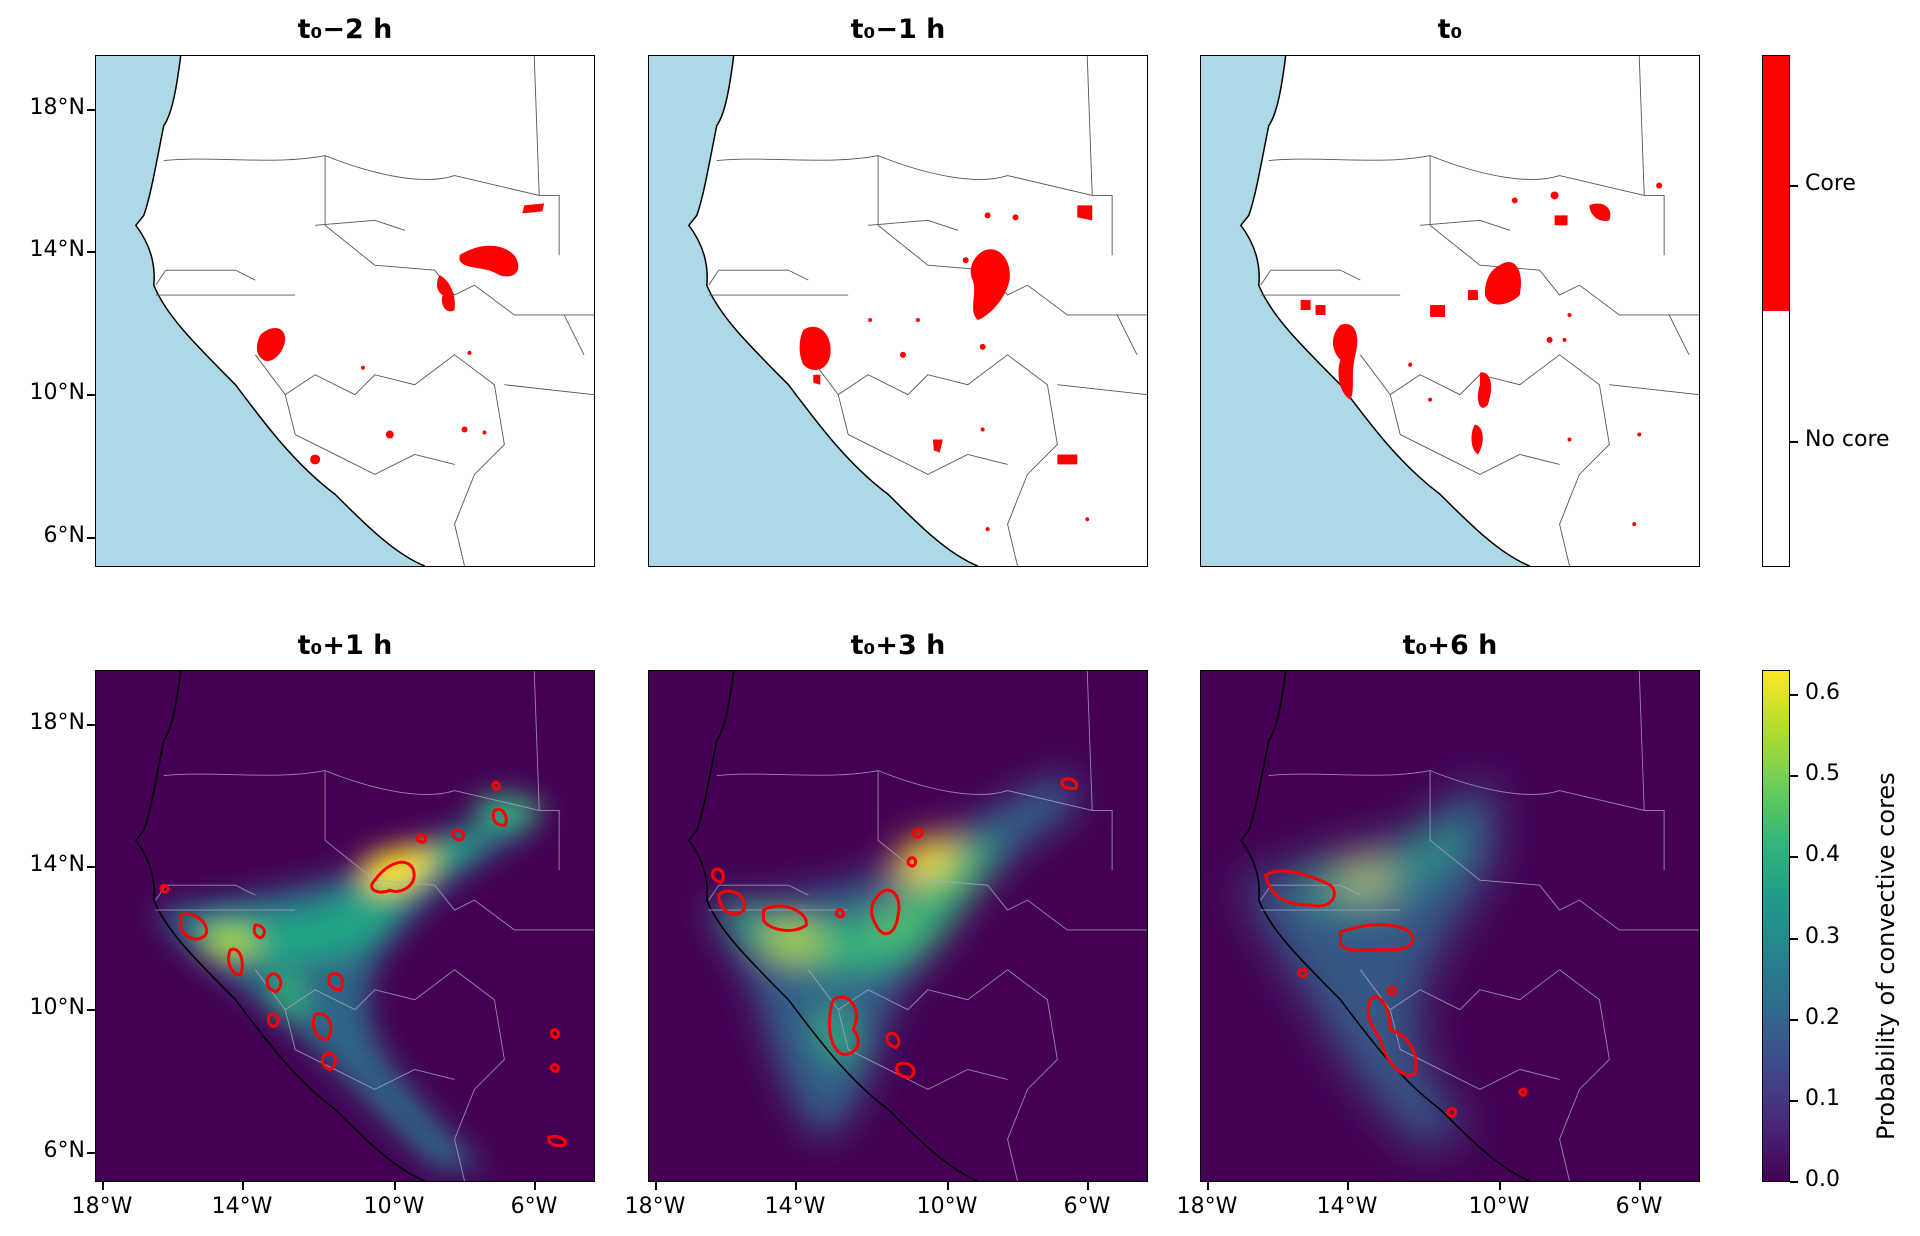 The height and width of the screenshot is (1236, 1920). What do you see at coordinates (242, 1206) in the screenshot?
I see `x-tick-label-14w-p4: 14°W` at bounding box center [242, 1206].